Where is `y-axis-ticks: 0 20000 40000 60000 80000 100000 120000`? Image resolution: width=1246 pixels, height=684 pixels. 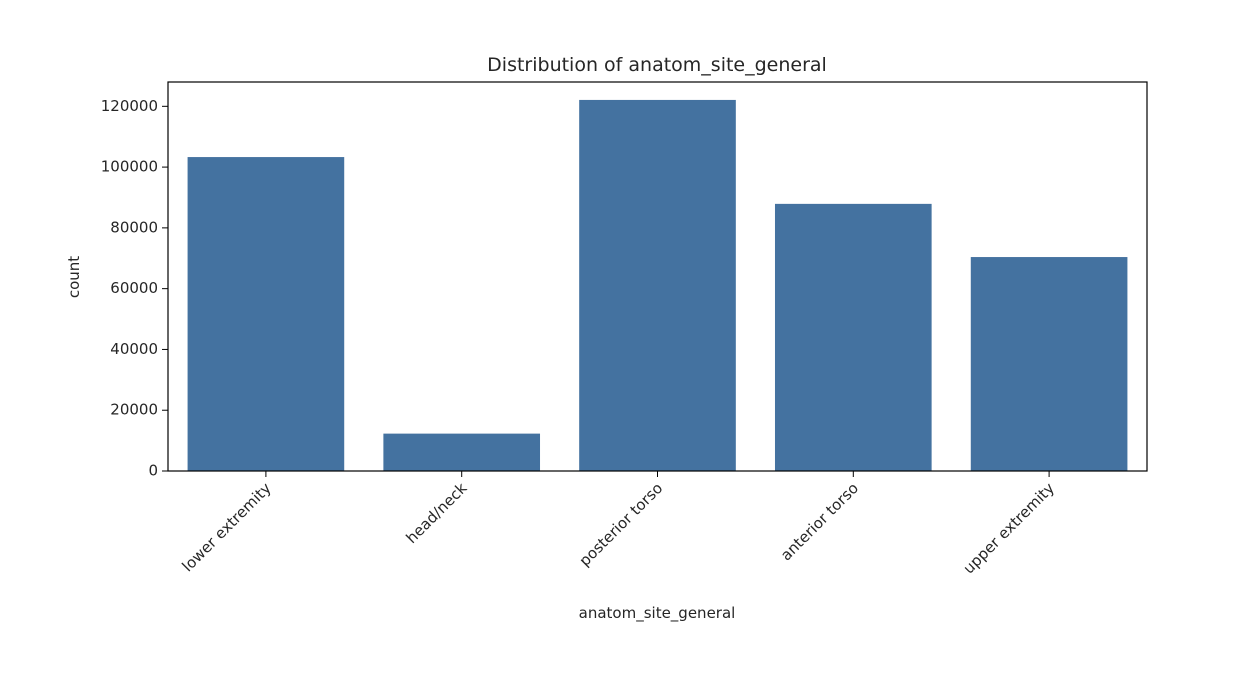 y-axis-ticks: 0 20000 40000 60000 80000 100000 120000 is located at coordinates (134, 288).